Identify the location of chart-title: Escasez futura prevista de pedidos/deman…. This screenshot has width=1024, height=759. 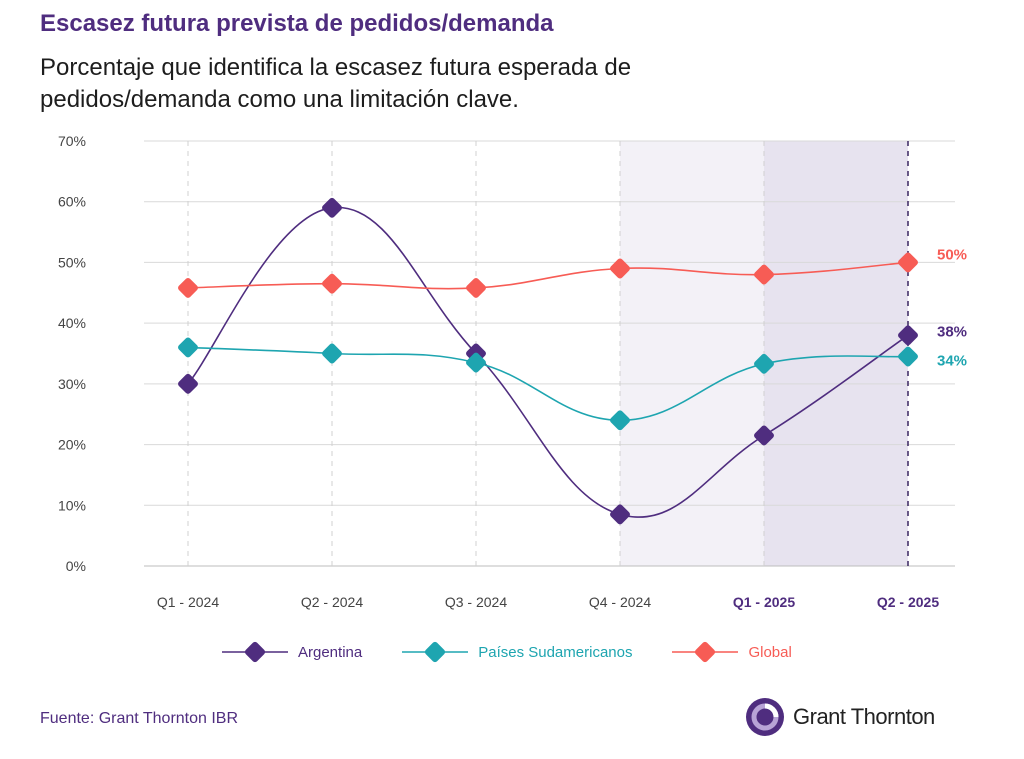
(297, 23).